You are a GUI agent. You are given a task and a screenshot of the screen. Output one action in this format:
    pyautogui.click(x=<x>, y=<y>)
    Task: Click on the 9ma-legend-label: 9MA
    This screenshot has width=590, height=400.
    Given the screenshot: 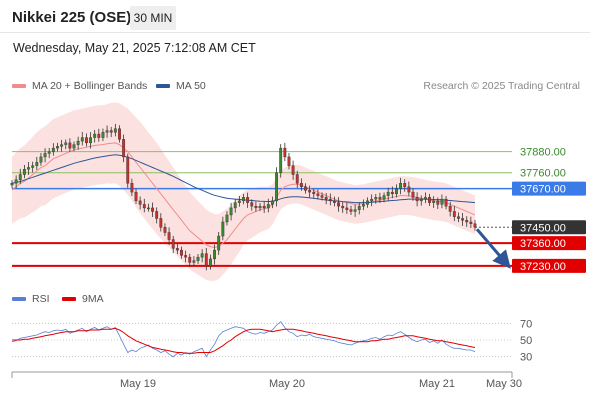 What is the action you would take?
    pyautogui.click(x=93, y=299)
    